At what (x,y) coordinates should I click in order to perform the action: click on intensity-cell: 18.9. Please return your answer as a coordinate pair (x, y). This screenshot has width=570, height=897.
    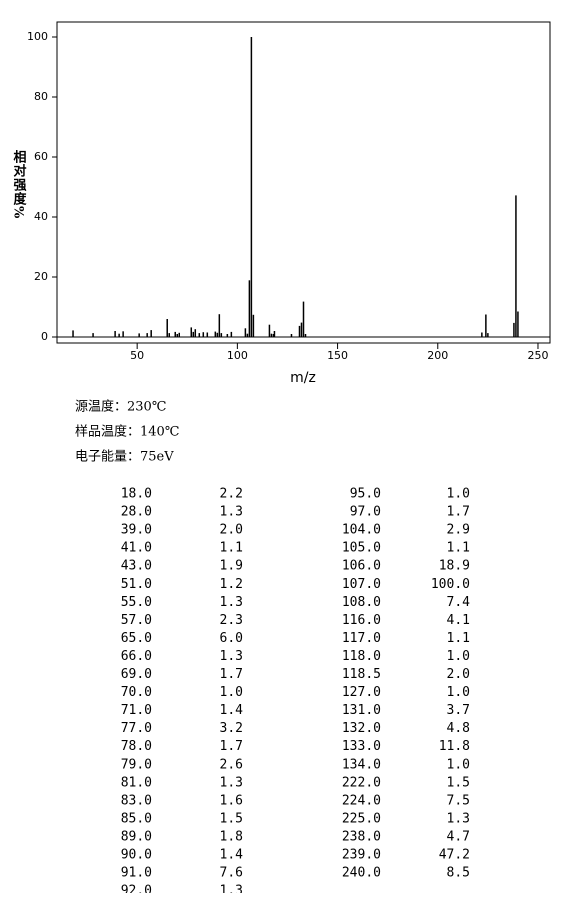
    Looking at the image, I should click on (454, 566).